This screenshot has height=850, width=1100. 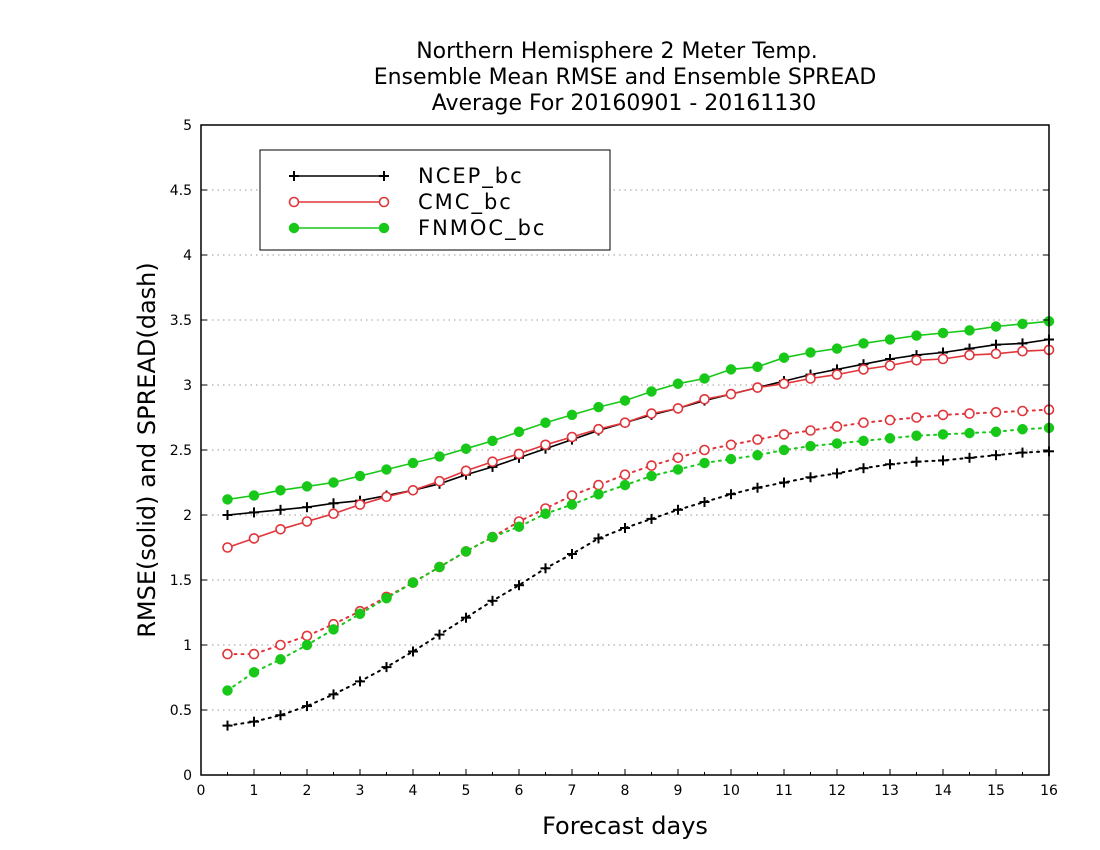 I want to click on title-line-3: Average For 20160901 - 20161130, so click(x=624, y=103).